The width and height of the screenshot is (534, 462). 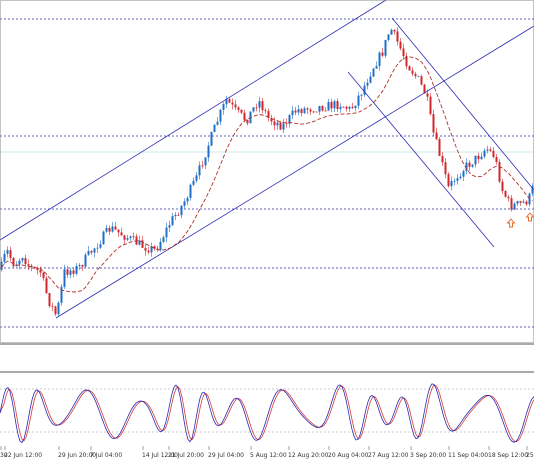 What do you see at coordinates (508, 455) in the screenshot?
I see `x-tick-label: 18 Sep 12:00` at bounding box center [508, 455].